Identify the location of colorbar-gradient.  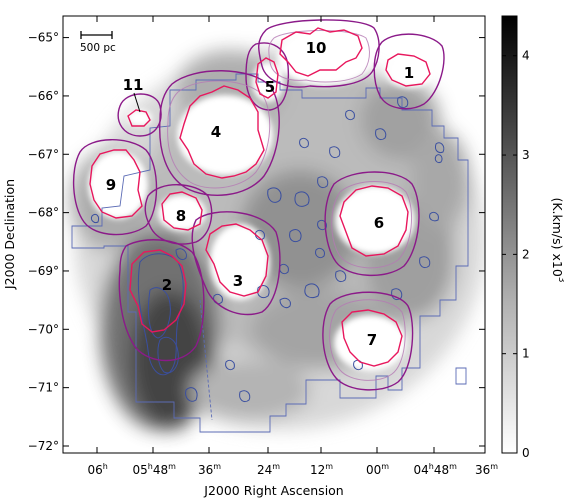
(509, 234).